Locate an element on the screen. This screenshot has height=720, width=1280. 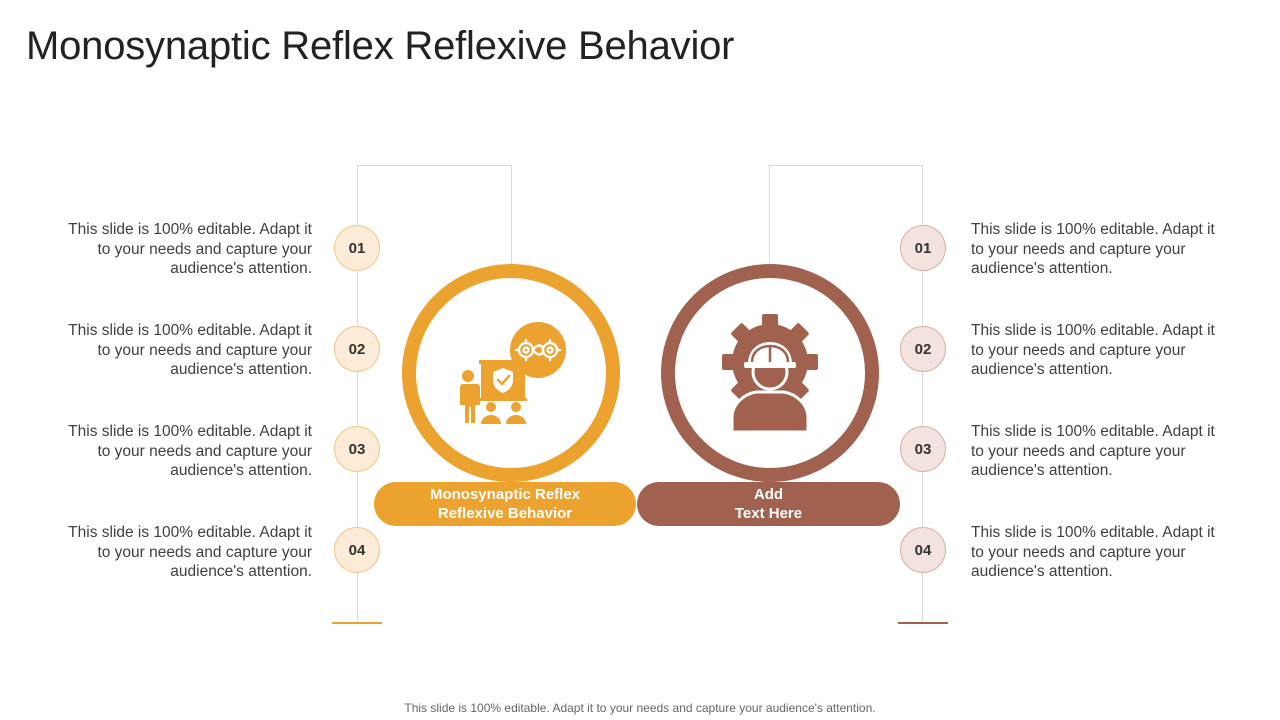
left-label-line1: Monosynaptic Reflex is located at coordinates (505, 494).